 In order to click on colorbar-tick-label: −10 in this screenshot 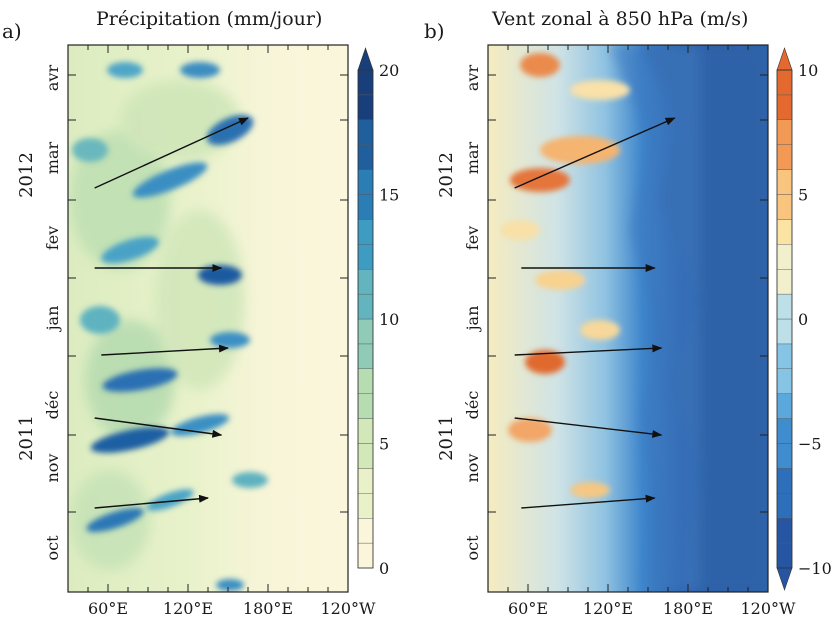, I will do `click(815, 568)`.